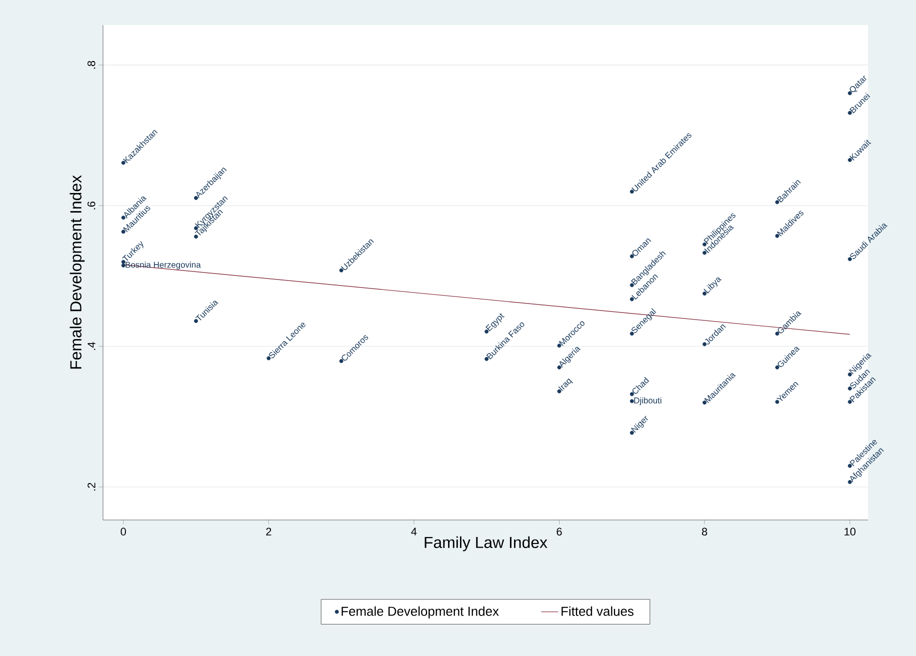 The width and height of the screenshot is (916, 656). I want to click on x-tick-label: 2, so click(269, 532).